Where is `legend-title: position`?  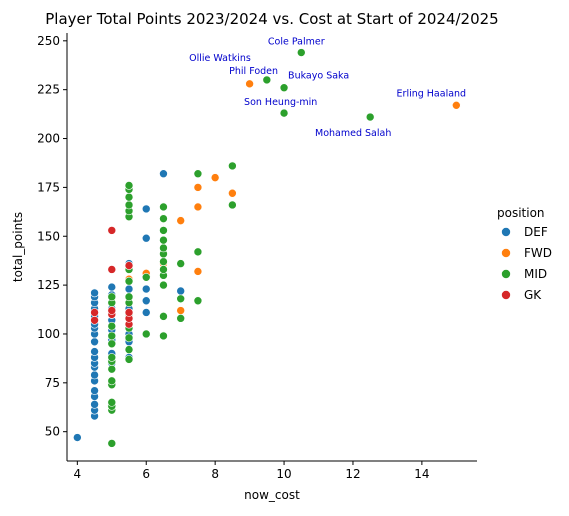
legend-title: position is located at coordinates (521, 213).